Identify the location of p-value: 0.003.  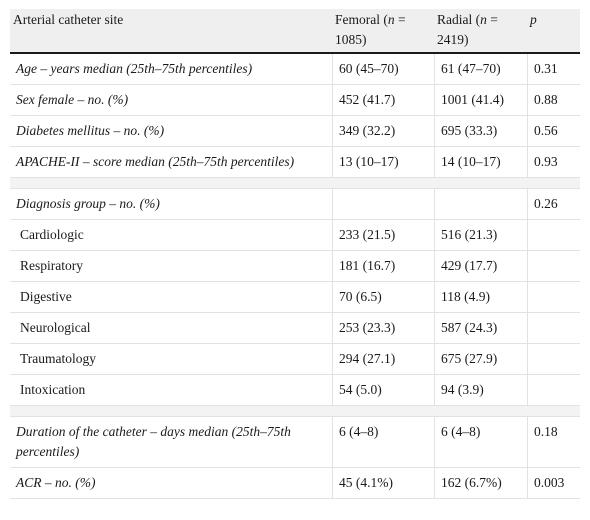
(553, 483).